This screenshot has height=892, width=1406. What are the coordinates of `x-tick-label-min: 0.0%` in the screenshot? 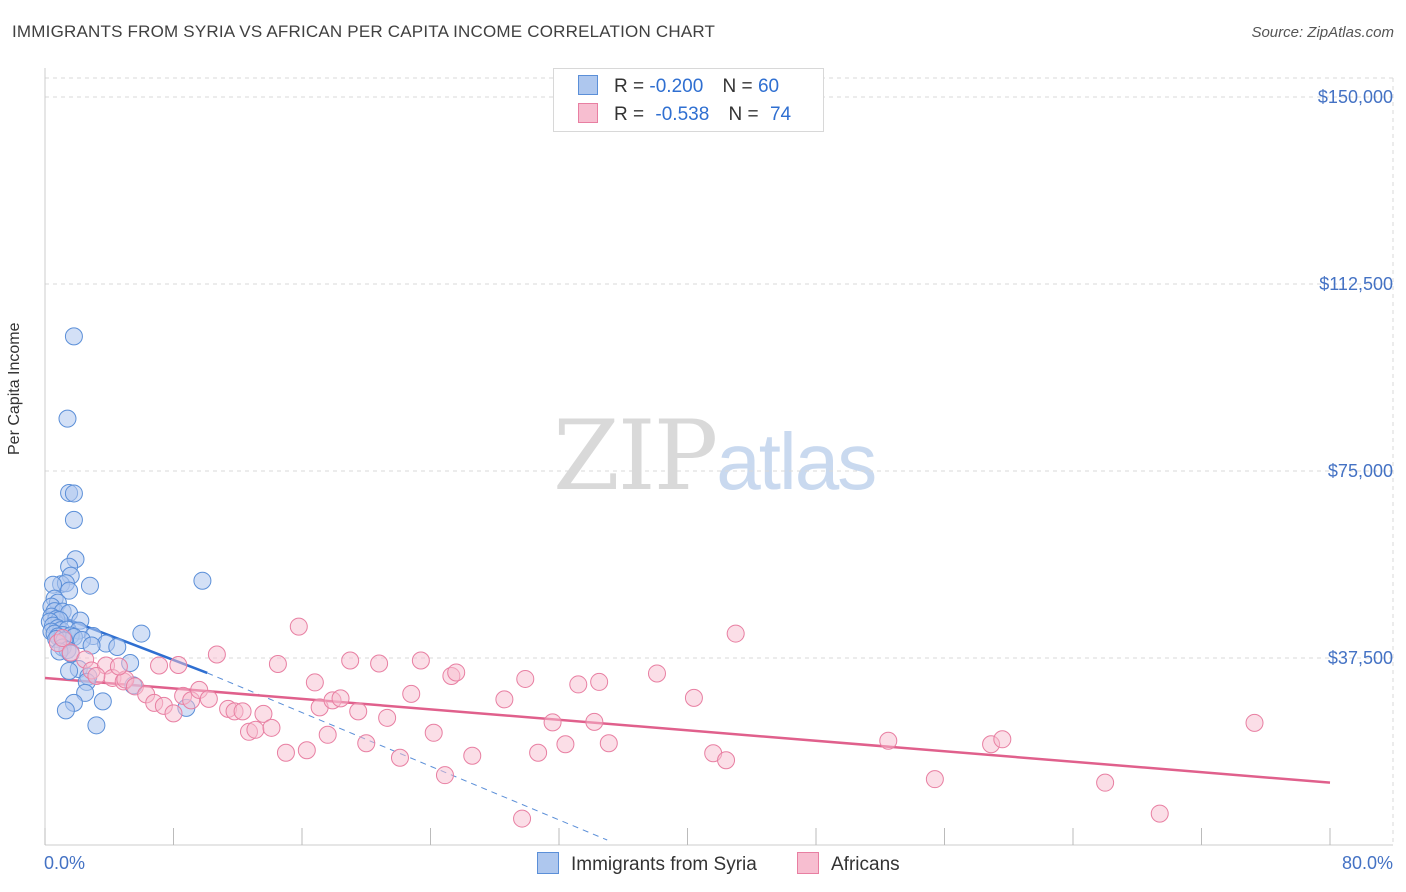 It's located at (64, 863).